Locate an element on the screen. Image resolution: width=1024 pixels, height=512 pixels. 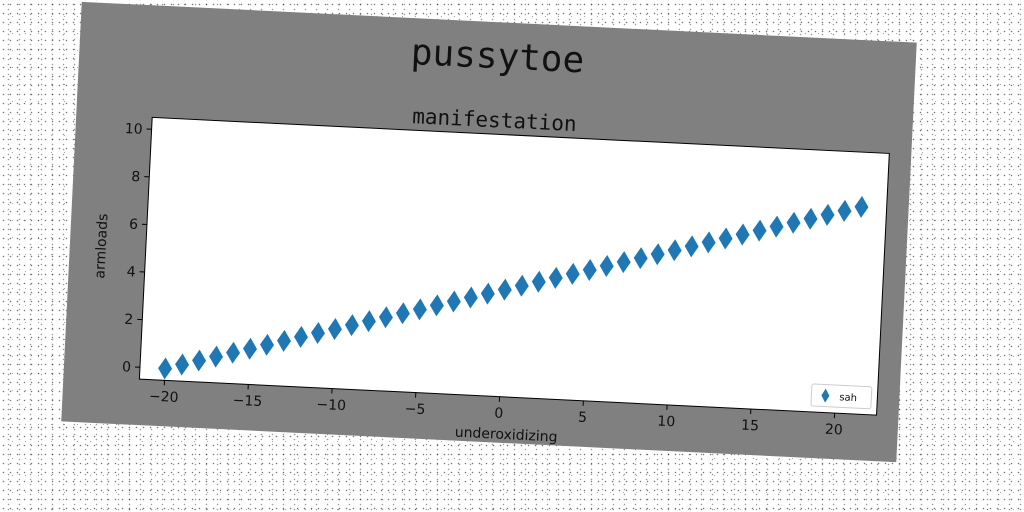
x-tick-label: 15 is located at coordinates (750, 426).